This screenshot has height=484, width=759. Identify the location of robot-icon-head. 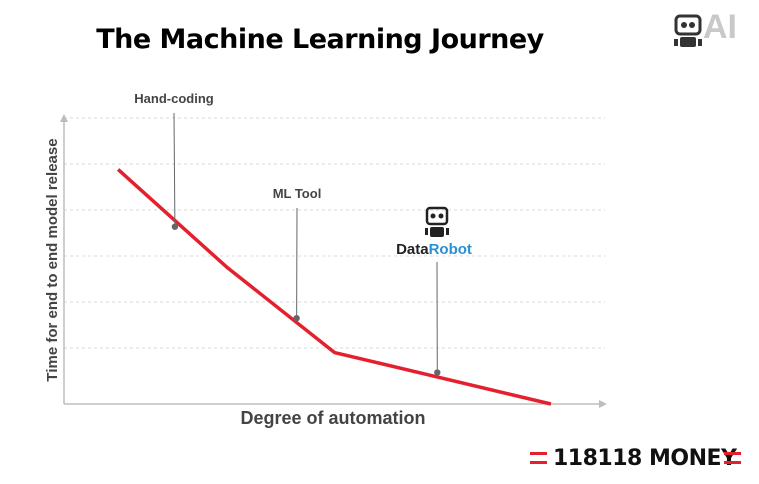
(437, 216).